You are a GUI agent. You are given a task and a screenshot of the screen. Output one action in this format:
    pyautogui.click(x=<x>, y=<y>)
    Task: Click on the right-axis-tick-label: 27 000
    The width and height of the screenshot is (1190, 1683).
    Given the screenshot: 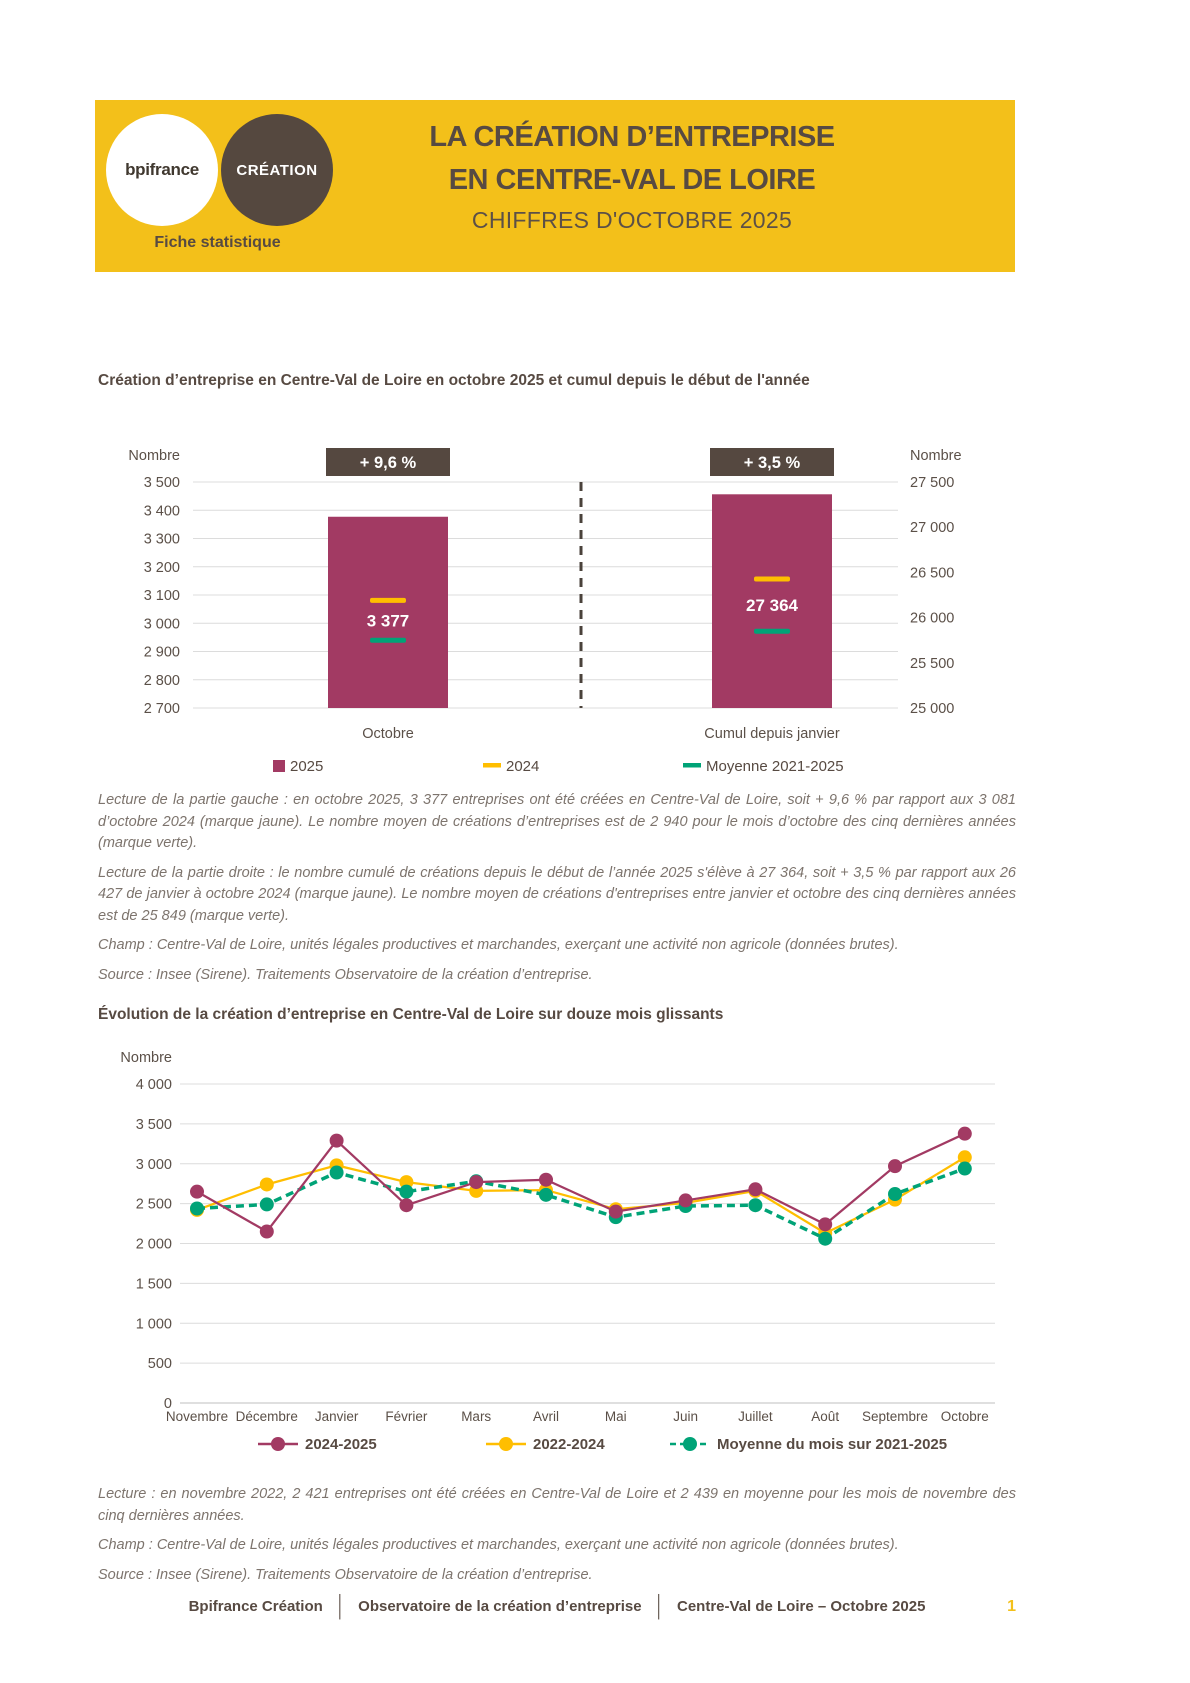 What is the action you would take?
    pyautogui.click(x=932, y=528)
    